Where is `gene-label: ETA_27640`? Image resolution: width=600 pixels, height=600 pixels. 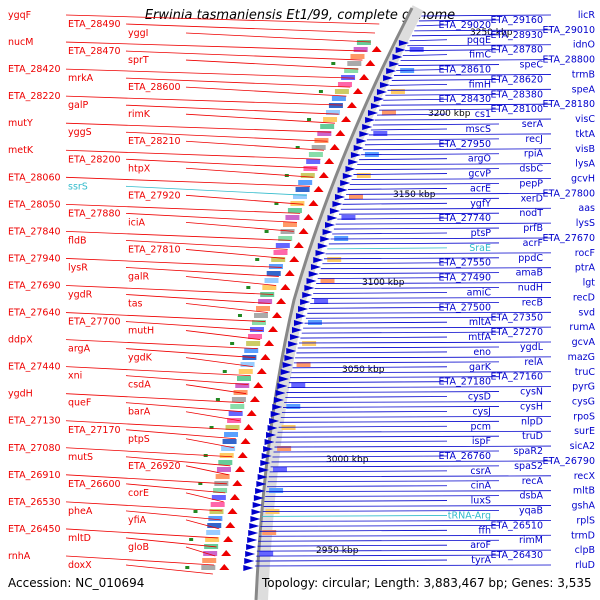 gene-label: ETA_27640 is located at coordinates (34, 313).